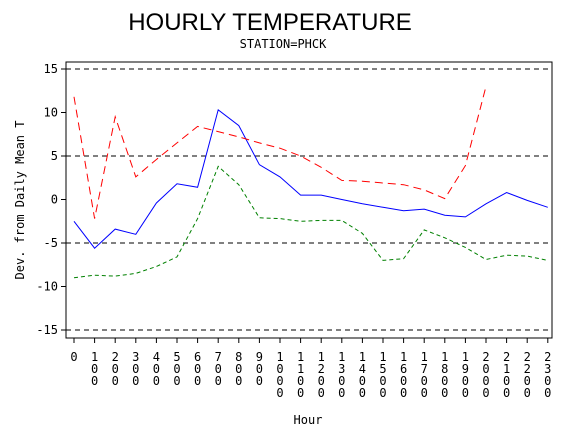 The height and width of the screenshot is (430, 570). I want to click on y-axis-label: Dev. from Daily Mean T, so click(20, 200).